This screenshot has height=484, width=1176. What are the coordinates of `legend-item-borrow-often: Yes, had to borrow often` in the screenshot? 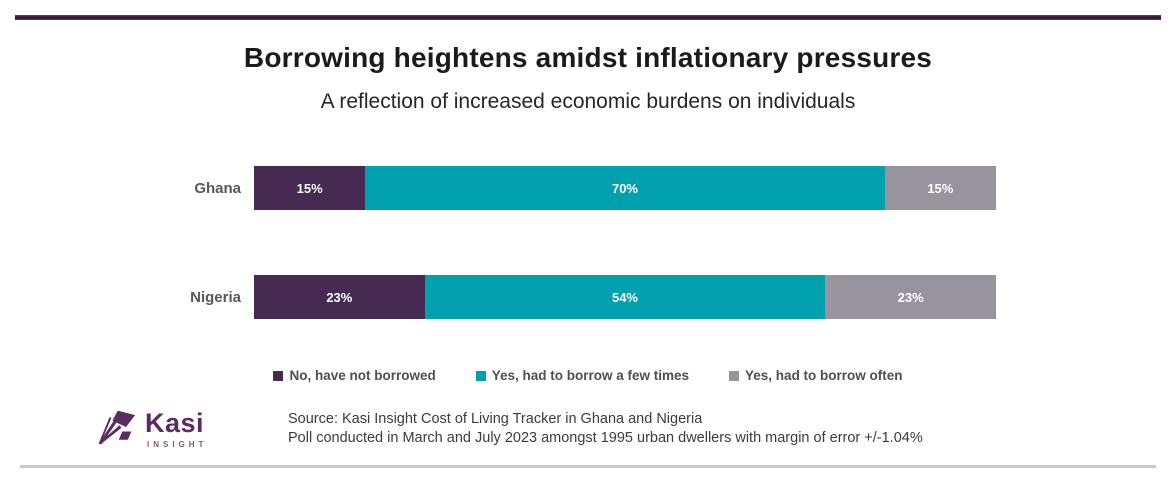 It's located at (816, 375).